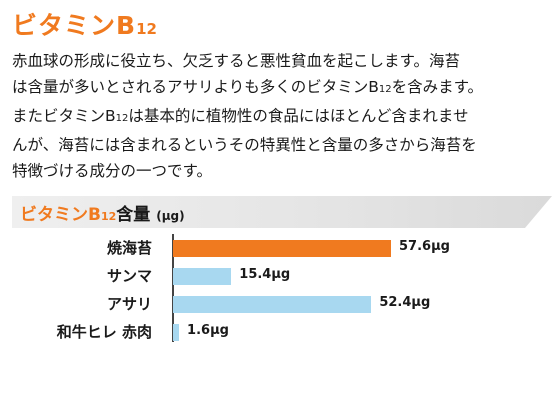 Image resolution: width=560 pixels, height=400 pixels. I want to click on value-label: 1.6μg, so click(208, 330).